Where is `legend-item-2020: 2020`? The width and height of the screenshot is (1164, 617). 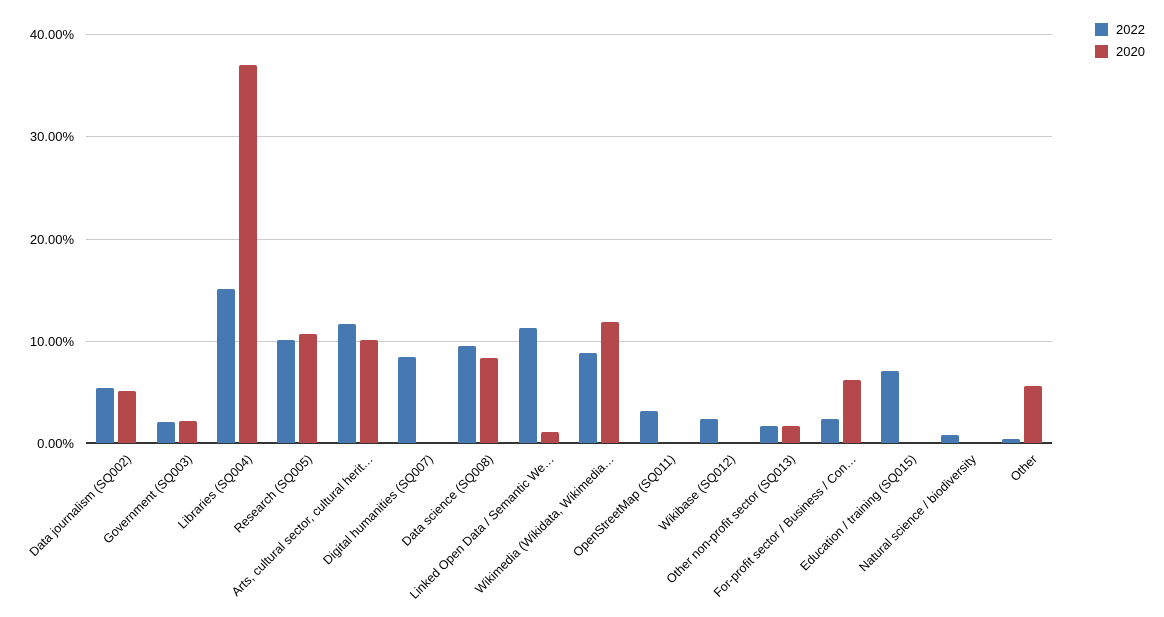
legend-item-2020: 2020 is located at coordinates (1120, 51).